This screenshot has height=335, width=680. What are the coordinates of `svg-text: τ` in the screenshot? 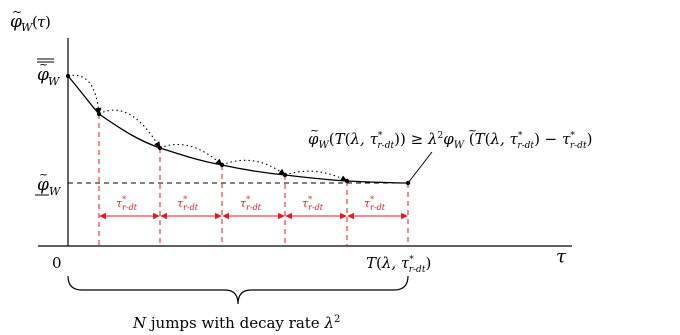 It's located at (41, 22).